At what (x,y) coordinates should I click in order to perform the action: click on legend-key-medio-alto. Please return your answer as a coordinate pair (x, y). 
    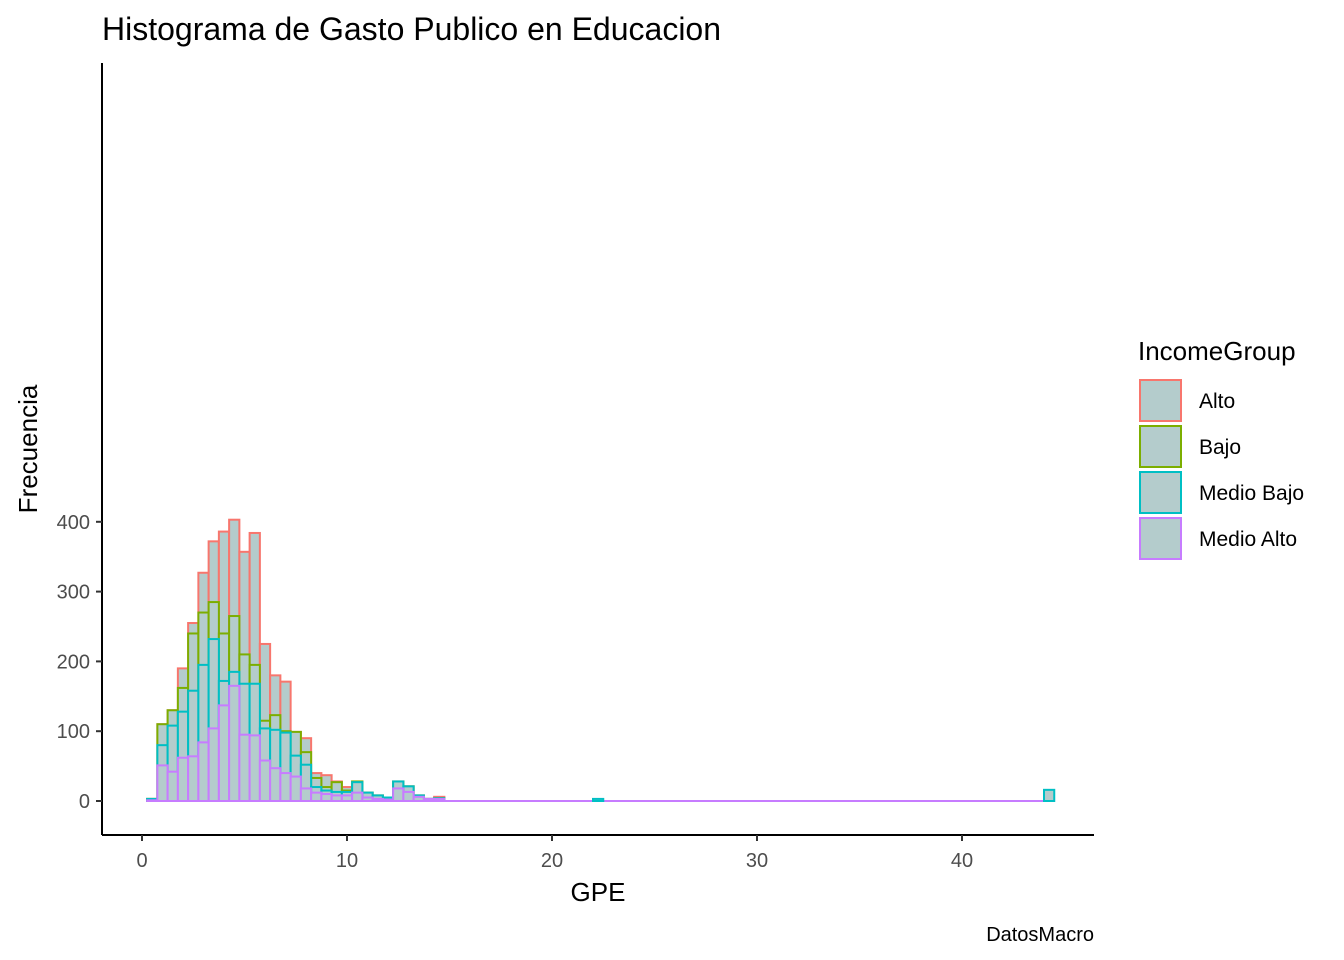
    Looking at the image, I should click on (1160, 538).